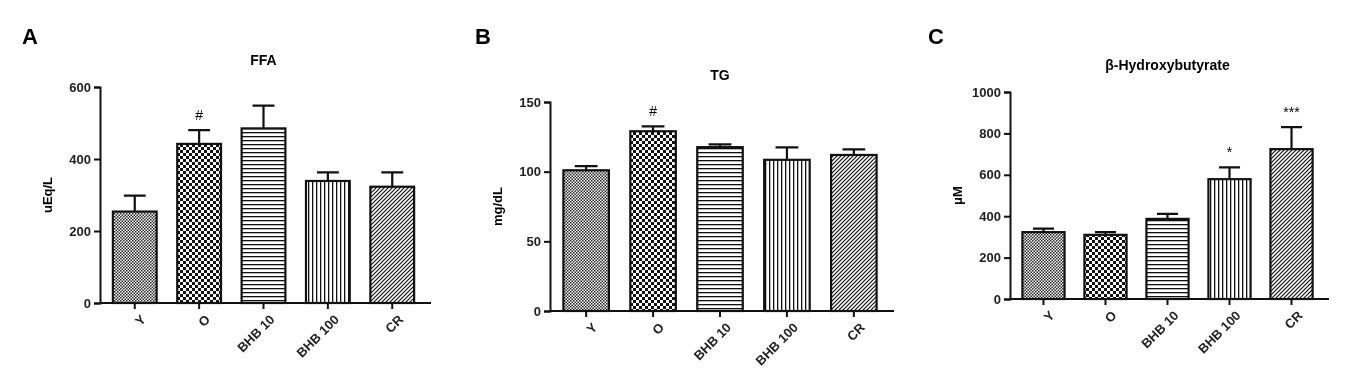 This screenshot has width=1361, height=386. Describe the element at coordinates (936, 36) in the screenshot. I see `text: C` at that location.